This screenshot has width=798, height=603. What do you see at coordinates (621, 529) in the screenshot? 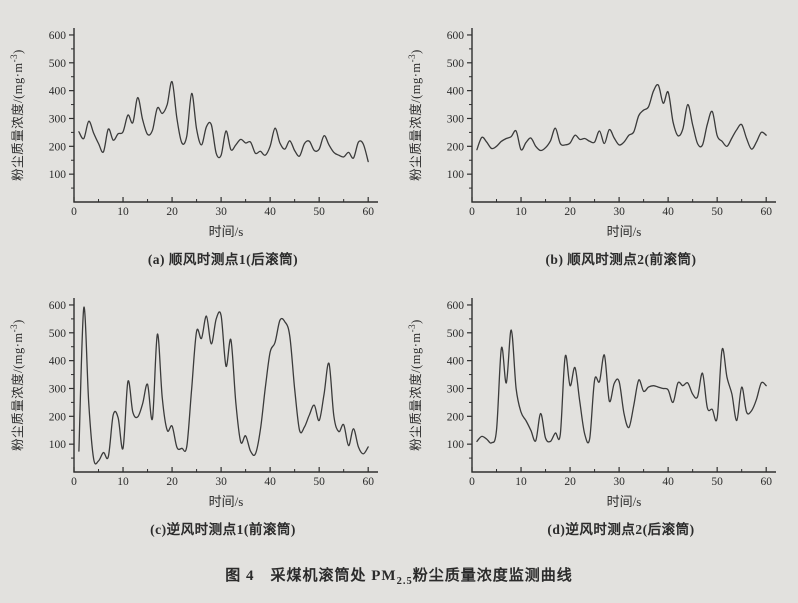
I see `subcaption-d: (d)逆风时测点2(后滚筒)` at bounding box center [621, 529].